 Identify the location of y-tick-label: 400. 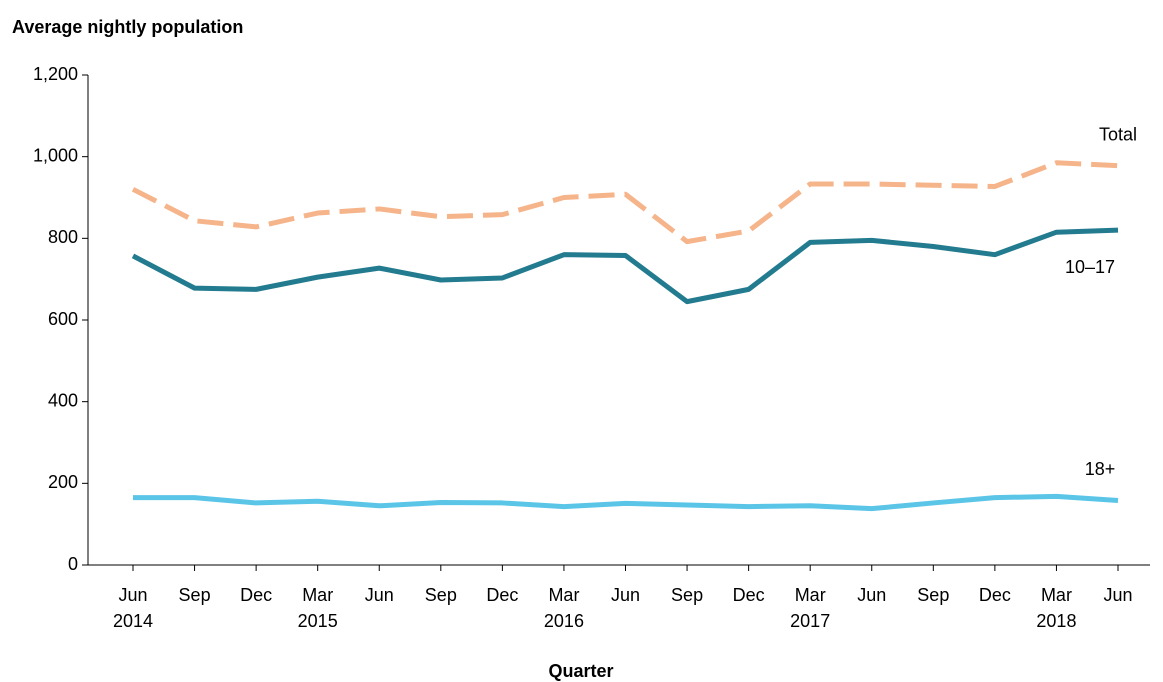
(63, 400).